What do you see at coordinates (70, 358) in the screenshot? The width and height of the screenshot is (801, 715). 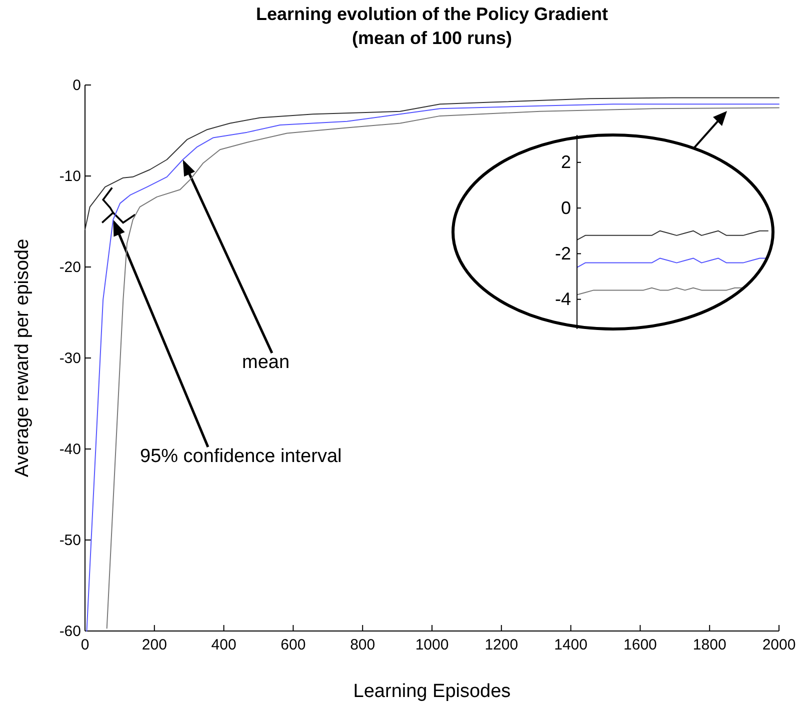 I see `y-tick-label: -30` at bounding box center [70, 358].